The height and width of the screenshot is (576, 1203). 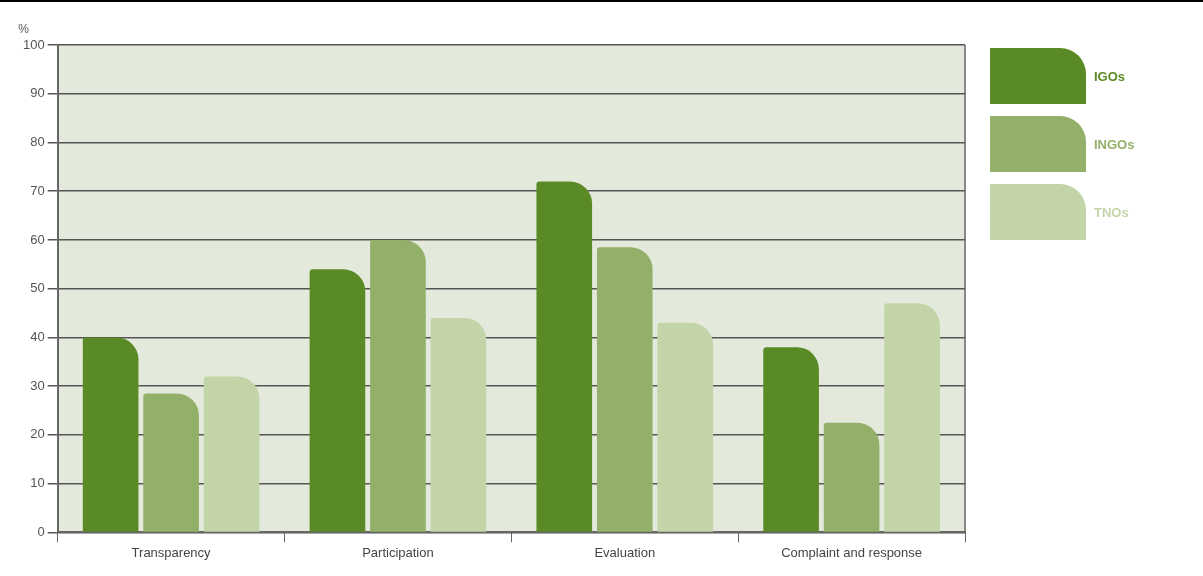 What do you see at coordinates (1111, 212) in the screenshot?
I see `text: TNOs` at bounding box center [1111, 212].